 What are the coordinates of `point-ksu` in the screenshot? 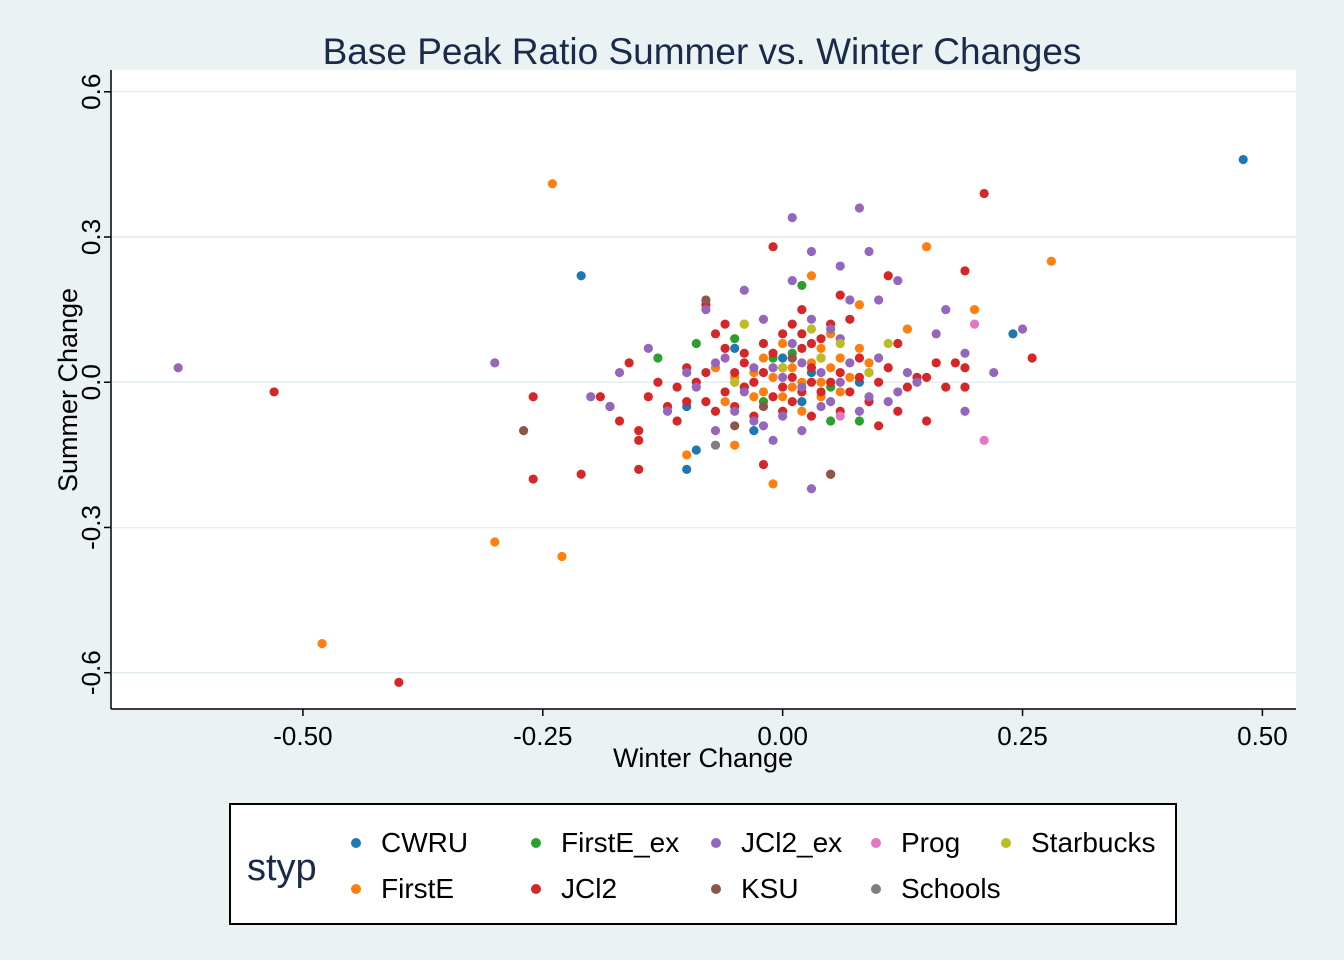 It's located at (792, 358).